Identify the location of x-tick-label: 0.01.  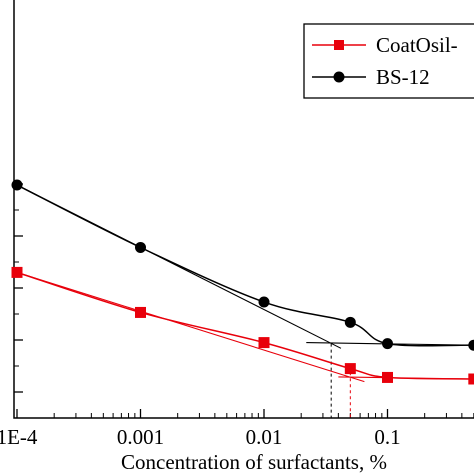
(264, 437).